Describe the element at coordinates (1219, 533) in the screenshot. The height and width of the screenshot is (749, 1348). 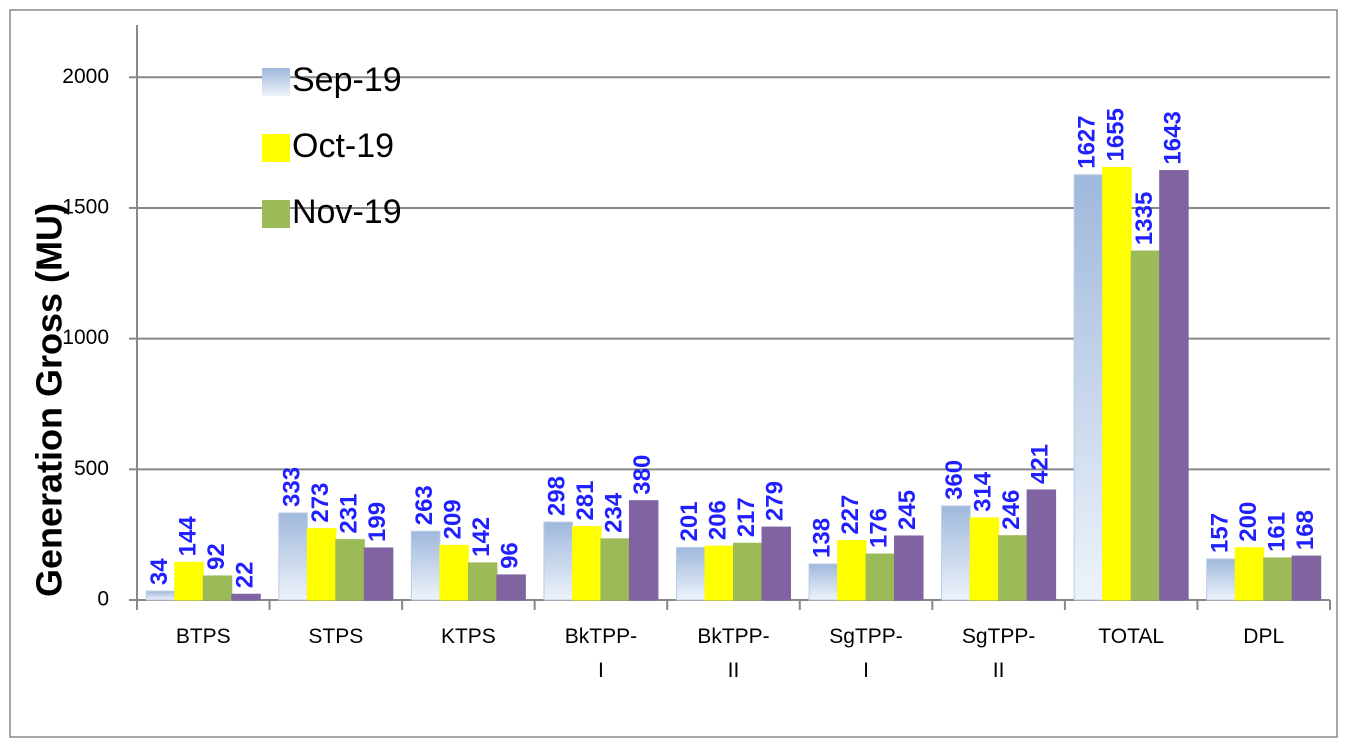
I see `data-label: 157` at that location.